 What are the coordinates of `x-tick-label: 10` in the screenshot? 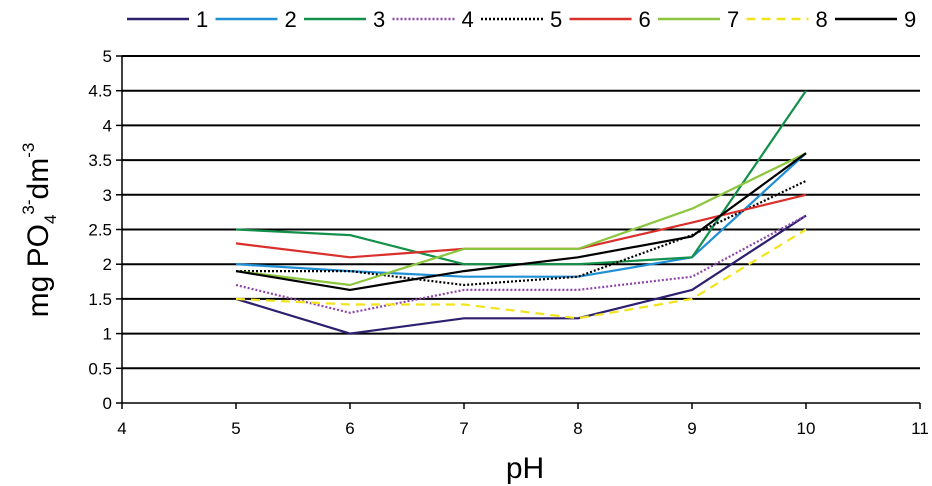 It's located at (806, 428).